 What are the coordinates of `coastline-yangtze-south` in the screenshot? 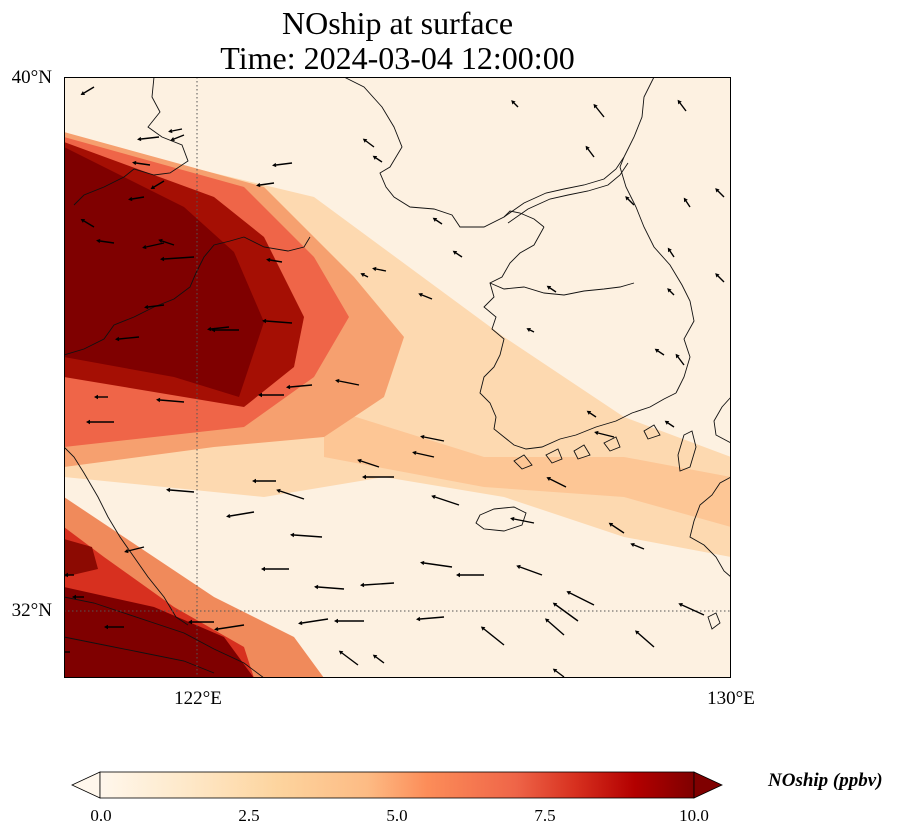 It's located at (139, 655).